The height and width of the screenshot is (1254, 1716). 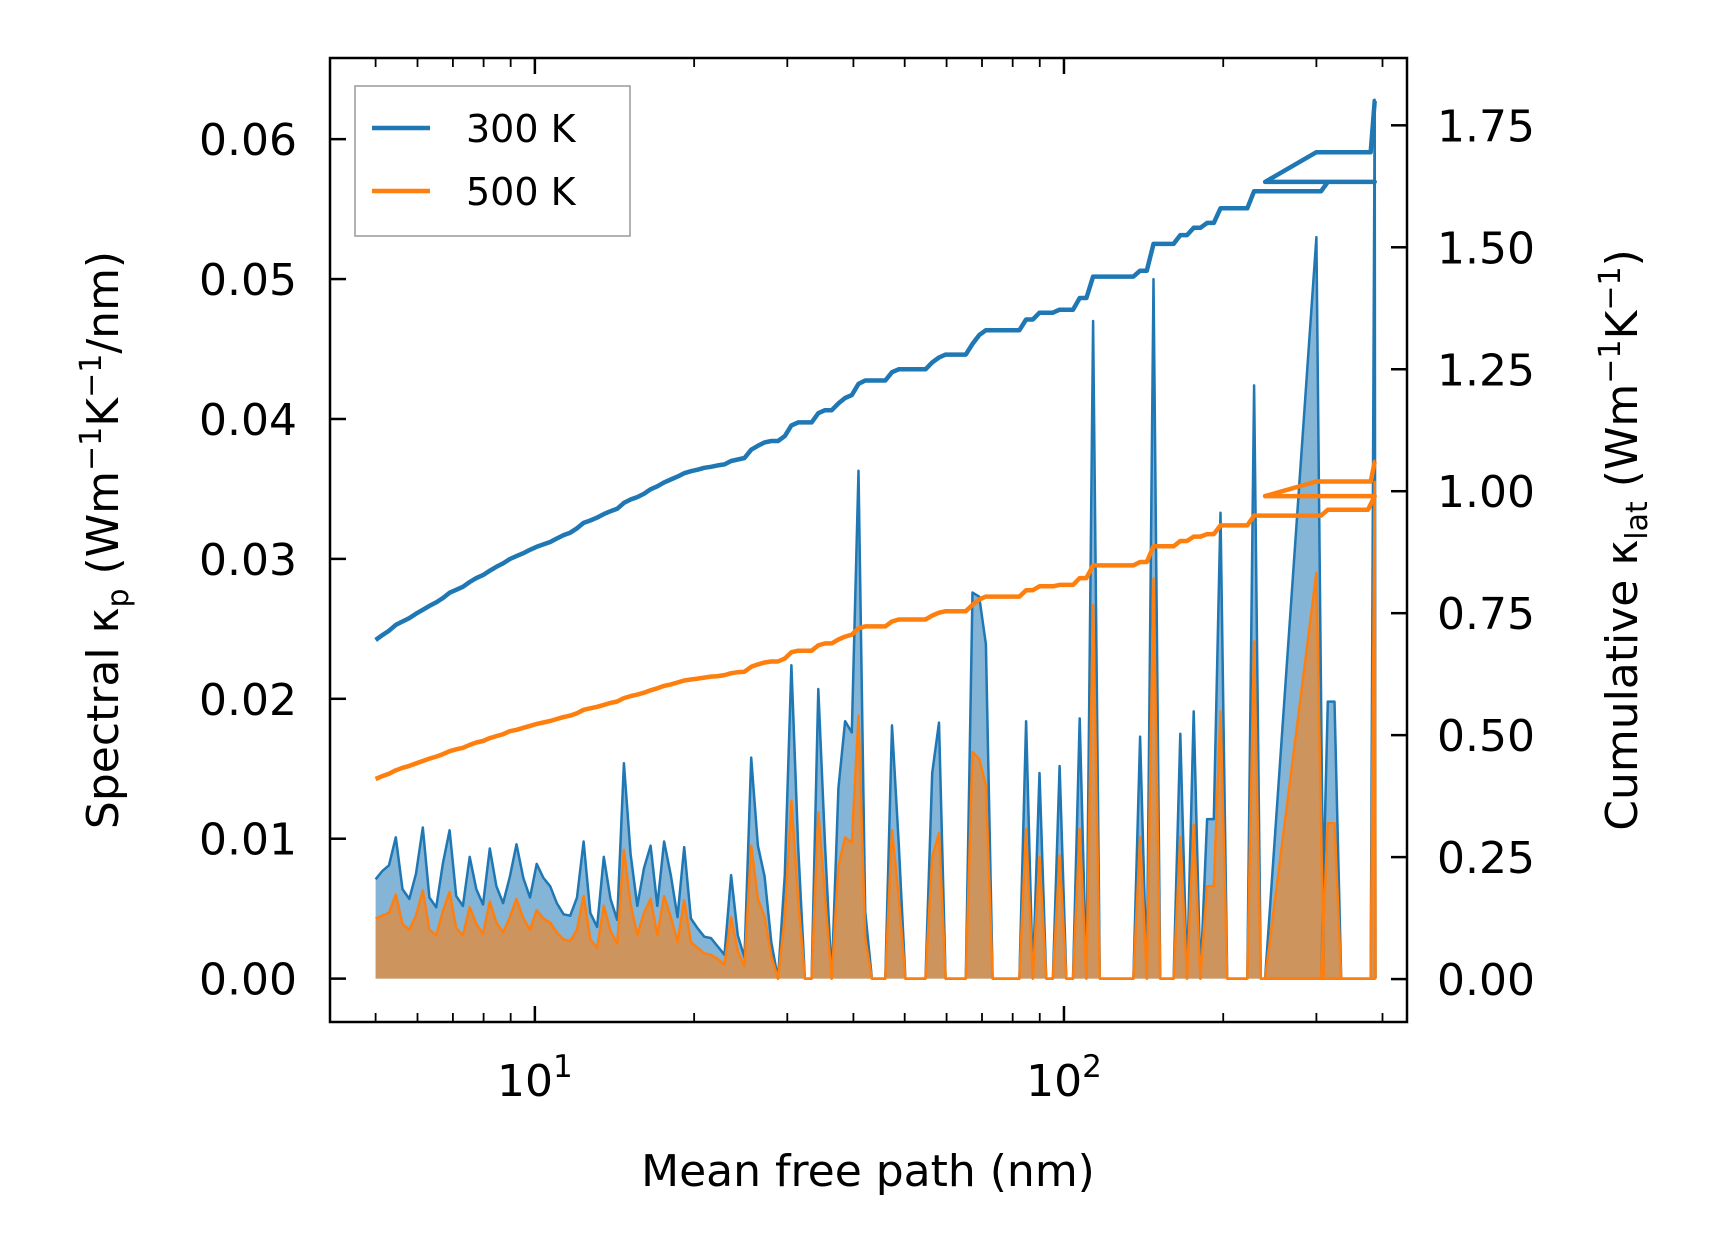 I want to click on y-right-tick-label: 1.25, so click(x=1486, y=370).